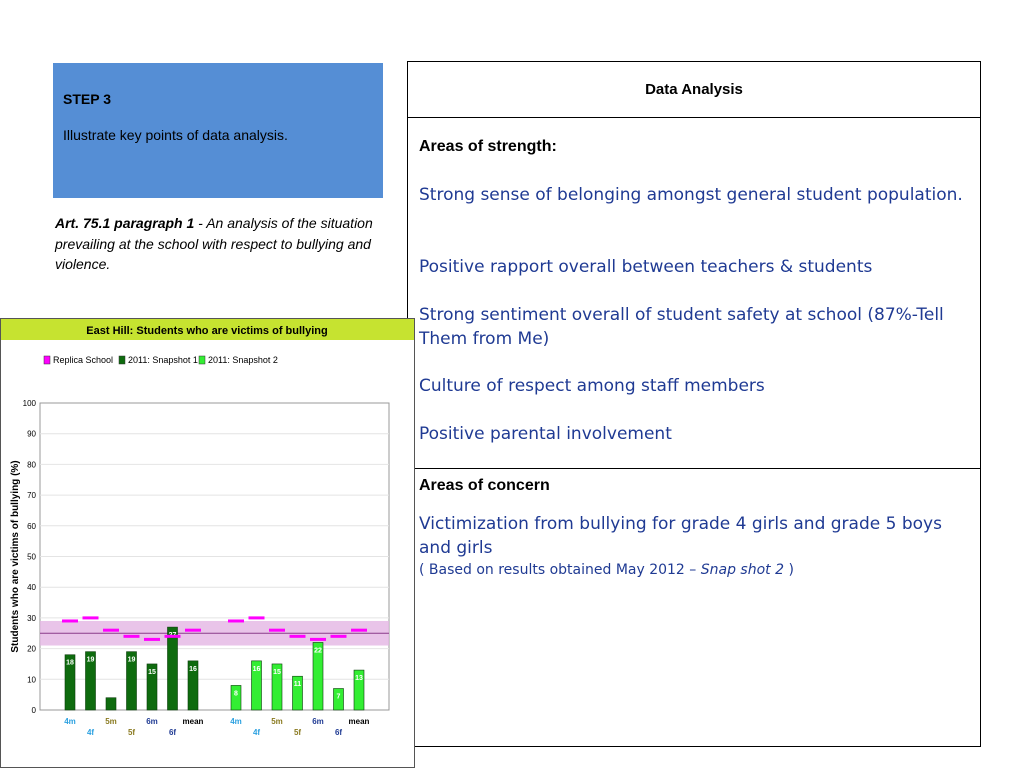  Describe the element at coordinates (359, 678) in the screenshot. I see `bar-data-label: 13` at that location.